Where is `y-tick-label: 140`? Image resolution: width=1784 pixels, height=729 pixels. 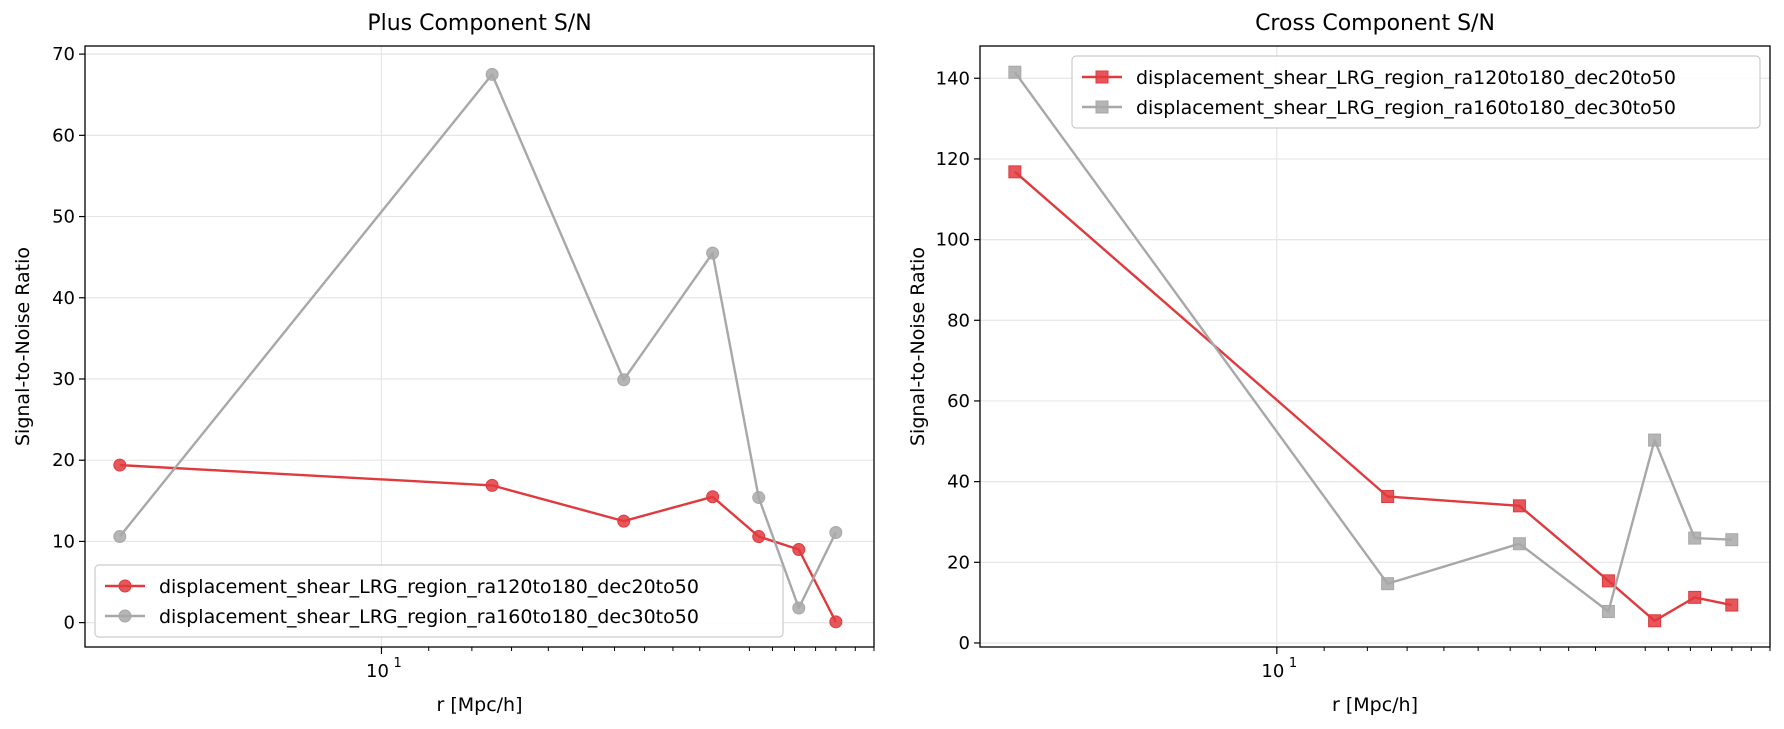
y-tick-label: 140 is located at coordinates (953, 78).